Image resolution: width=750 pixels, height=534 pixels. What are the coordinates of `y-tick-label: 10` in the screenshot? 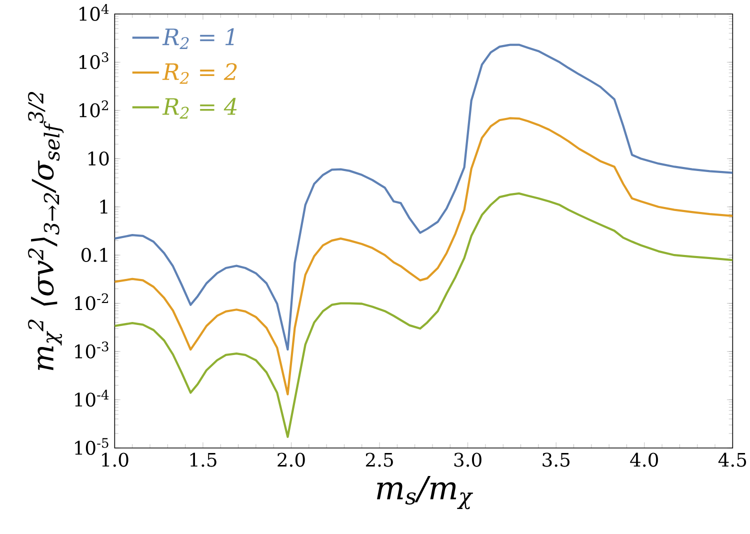 It's located at (98, 158).